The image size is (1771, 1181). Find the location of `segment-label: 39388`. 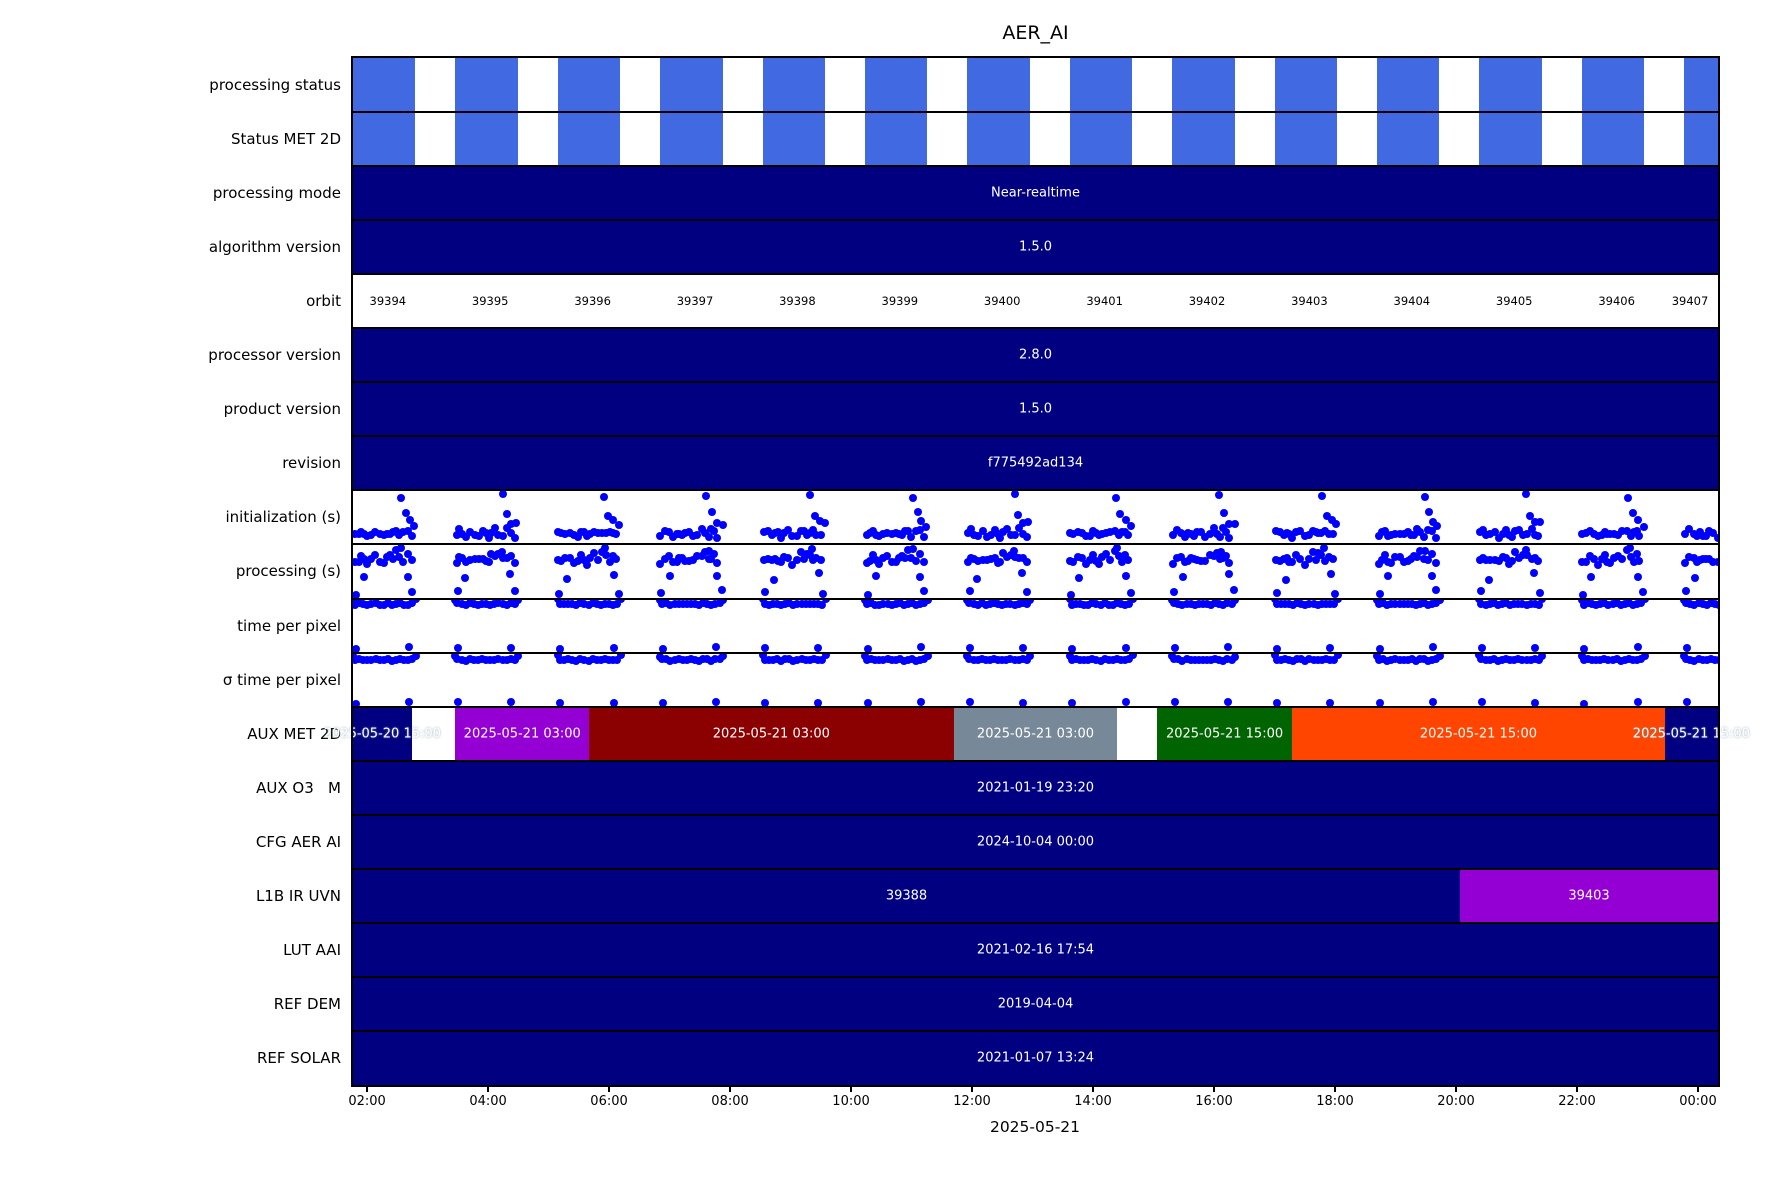

segment-label: 39388 is located at coordinates (906, 896).